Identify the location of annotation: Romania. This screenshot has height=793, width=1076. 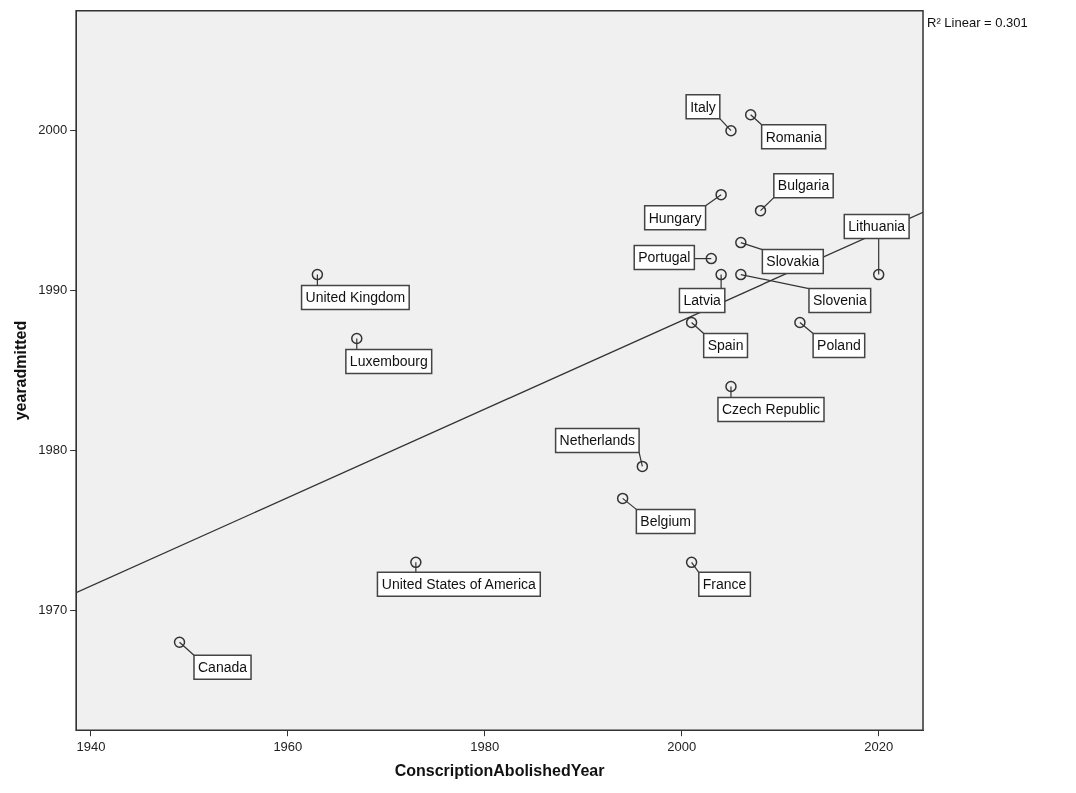
(793, 136).